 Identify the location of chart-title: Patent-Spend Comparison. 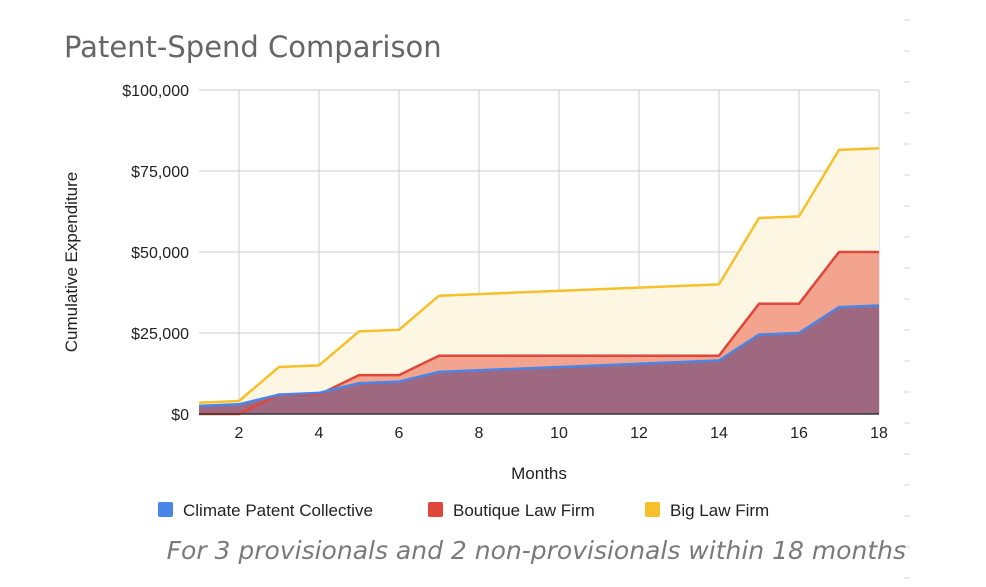
(253, 47).